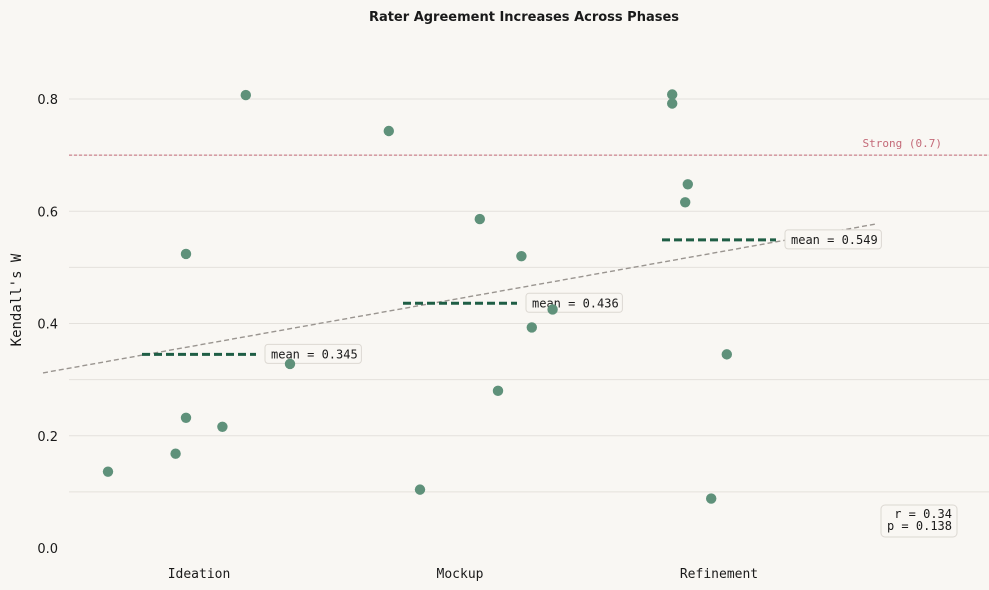 Image resolution: width=989 pixels, height=590 pixels. What do you see at coordinates (47, 437) in the screenshot?
I see `y-tick-label: 0.2` at bounding box center [47, 437].